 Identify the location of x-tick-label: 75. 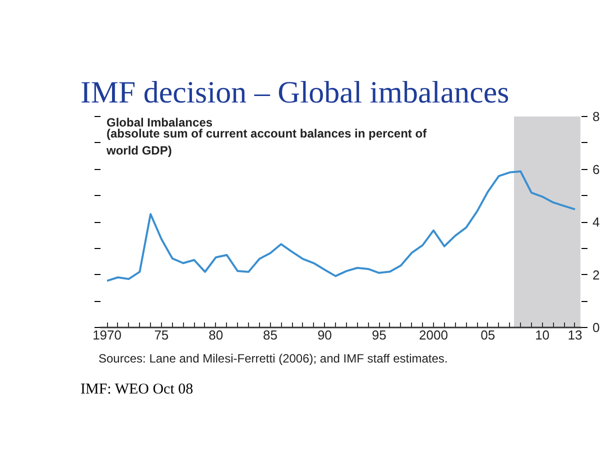
(161, 335).